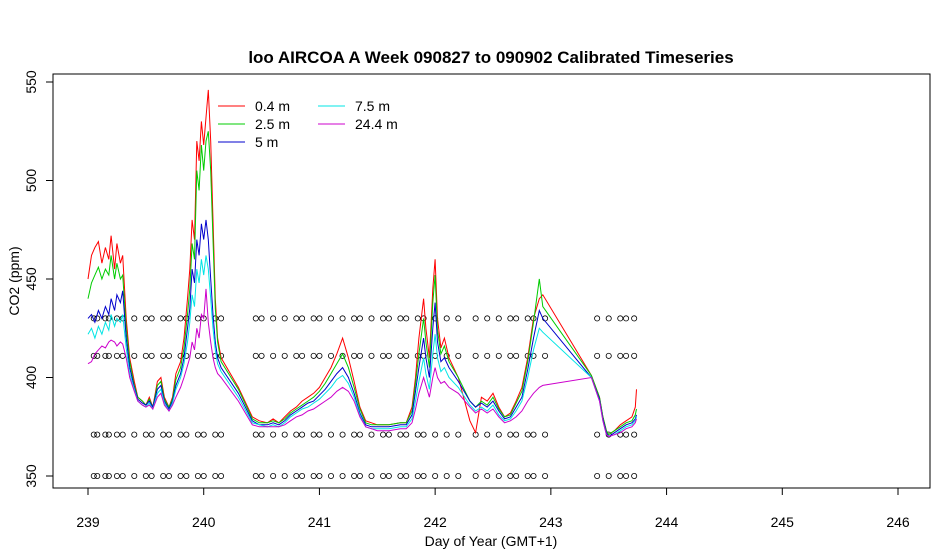 Image resolution: width=950 pixels, height=550 pixels. Describe the element at coordinates (88, 522) in the screenshot. I see `x-tick-label: 239` at that location.